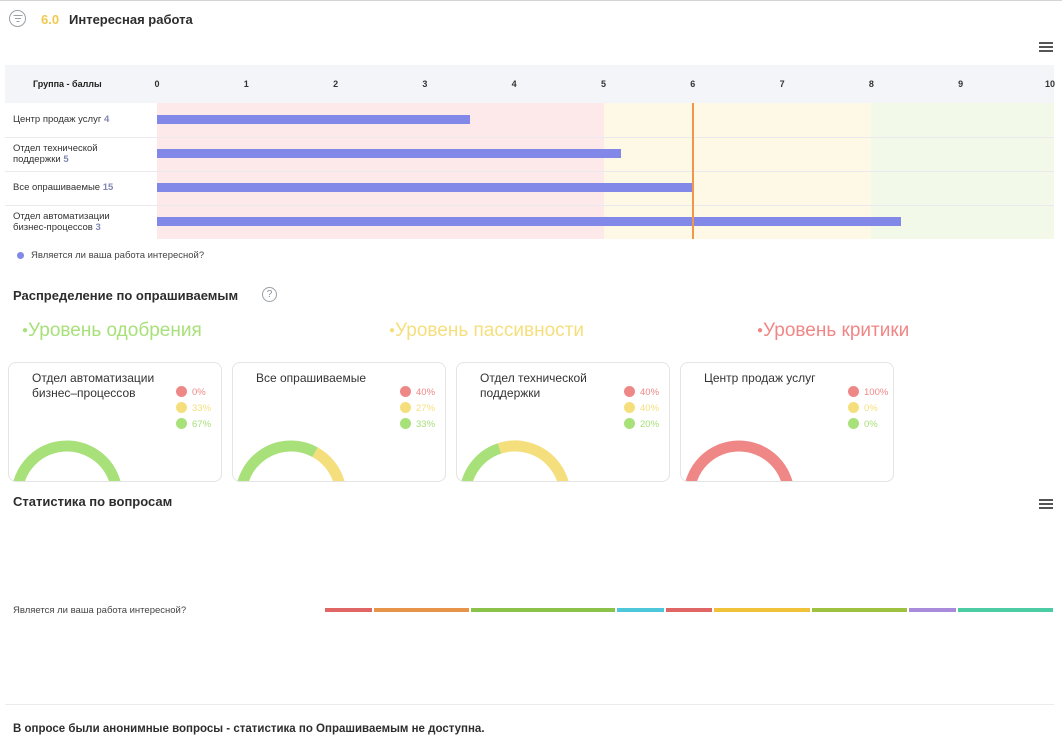 The height and width of the screenshot is (753, 1062). I want to click on pct-passive: 0%, so click(863, 408).